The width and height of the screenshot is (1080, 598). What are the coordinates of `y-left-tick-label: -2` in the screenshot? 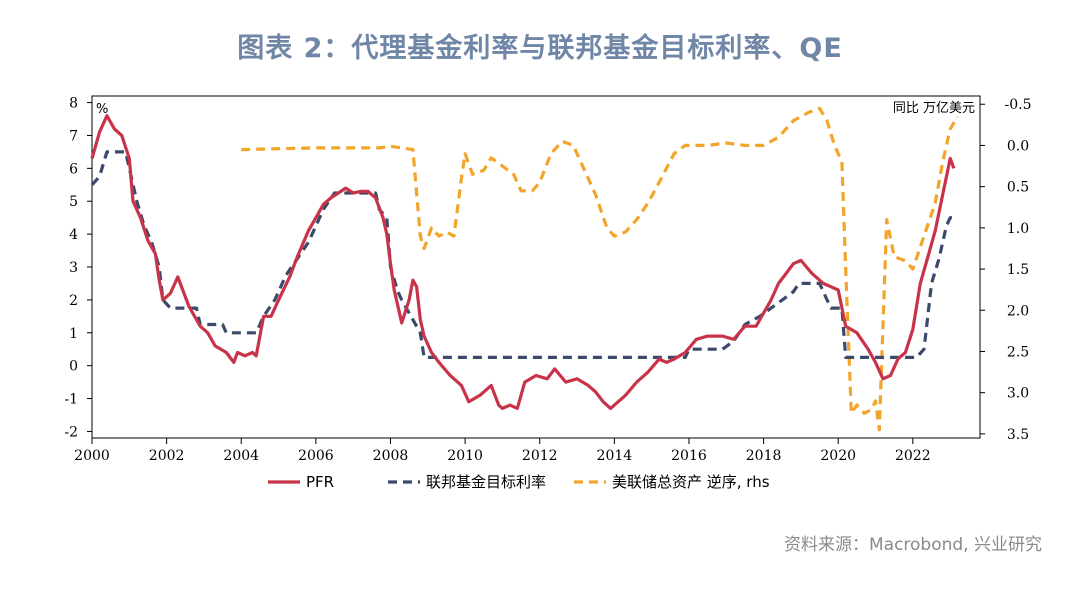 It's located at (71, 432).